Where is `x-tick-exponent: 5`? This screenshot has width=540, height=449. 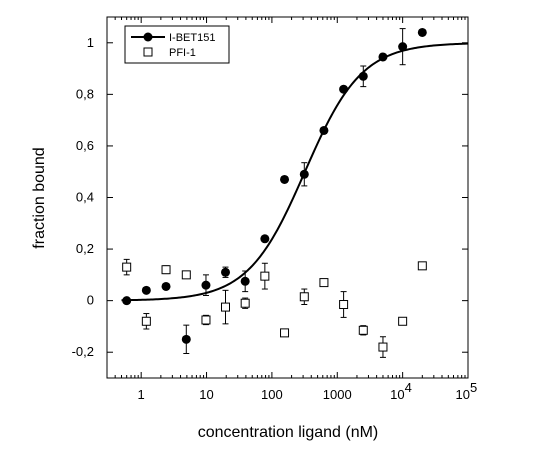 x-tick-exponent: 5 is located at coordinates (473, 387).